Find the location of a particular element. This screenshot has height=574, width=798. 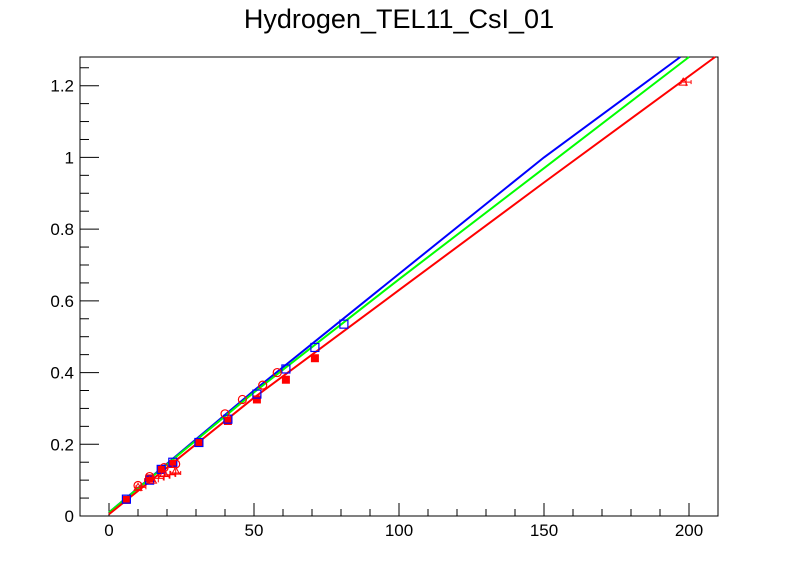

x-tick-label: 150 is located at coordinates (544, 530).